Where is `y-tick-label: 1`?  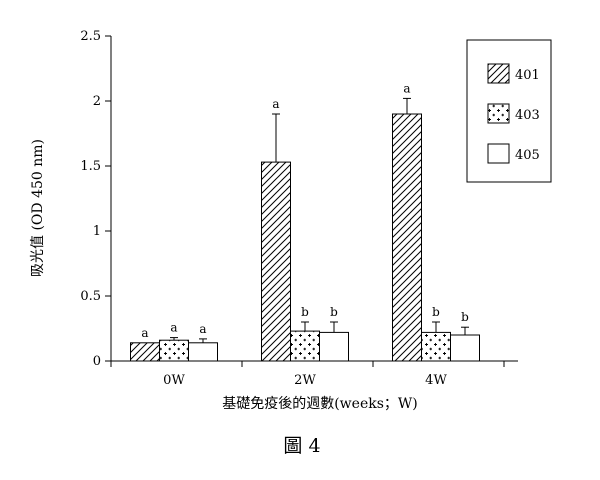
y-tick-label: 1 is located at coordinates (97, 231).